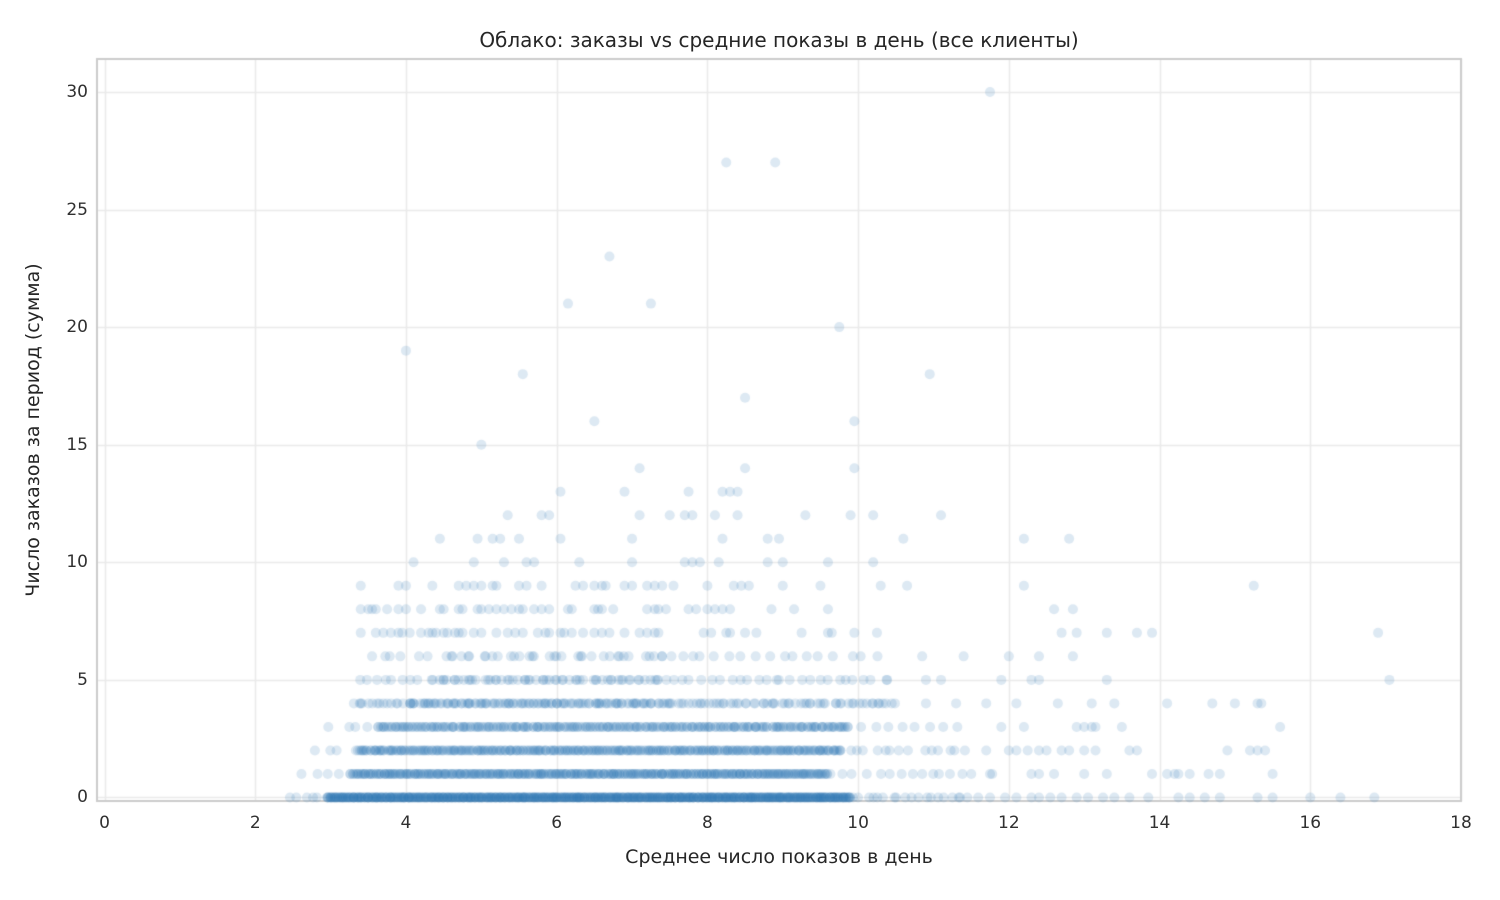 Image resolution: width=1500 pixels, height=900 pixels. What do you see at coordinates (1310, 823) in the screenshot?
I see `x-tick-label: 16` at bounding box center [1310, 823].